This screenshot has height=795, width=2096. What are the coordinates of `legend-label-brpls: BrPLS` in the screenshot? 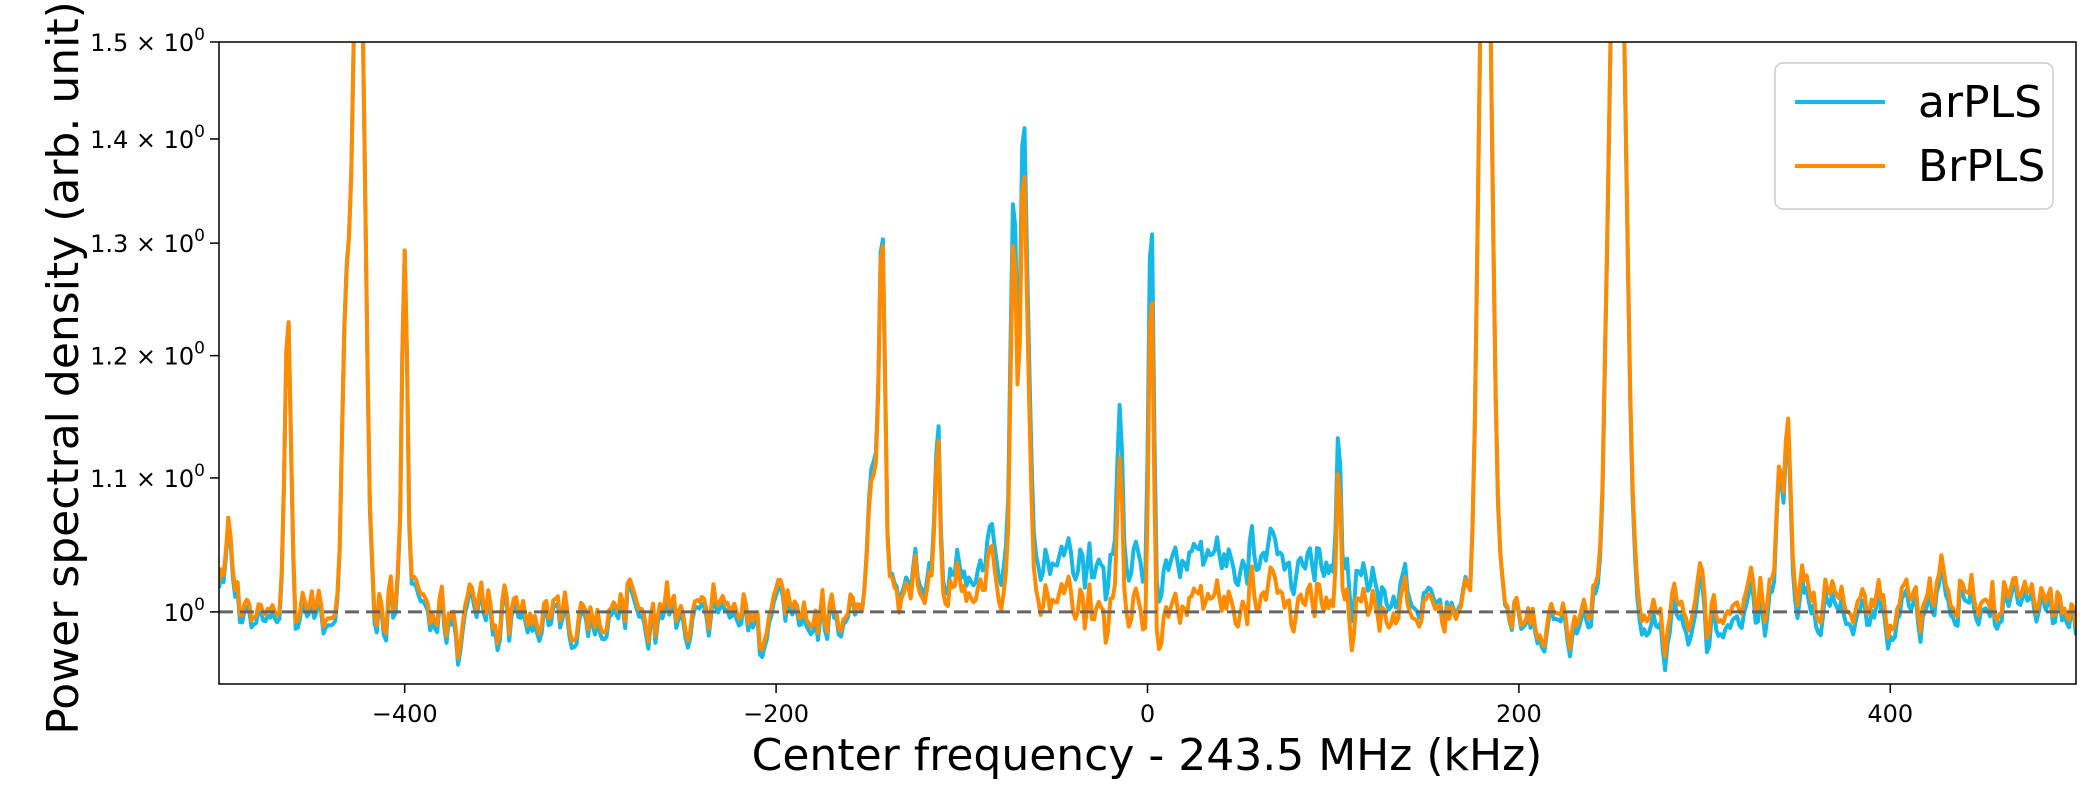 It's located at (1981, 166).